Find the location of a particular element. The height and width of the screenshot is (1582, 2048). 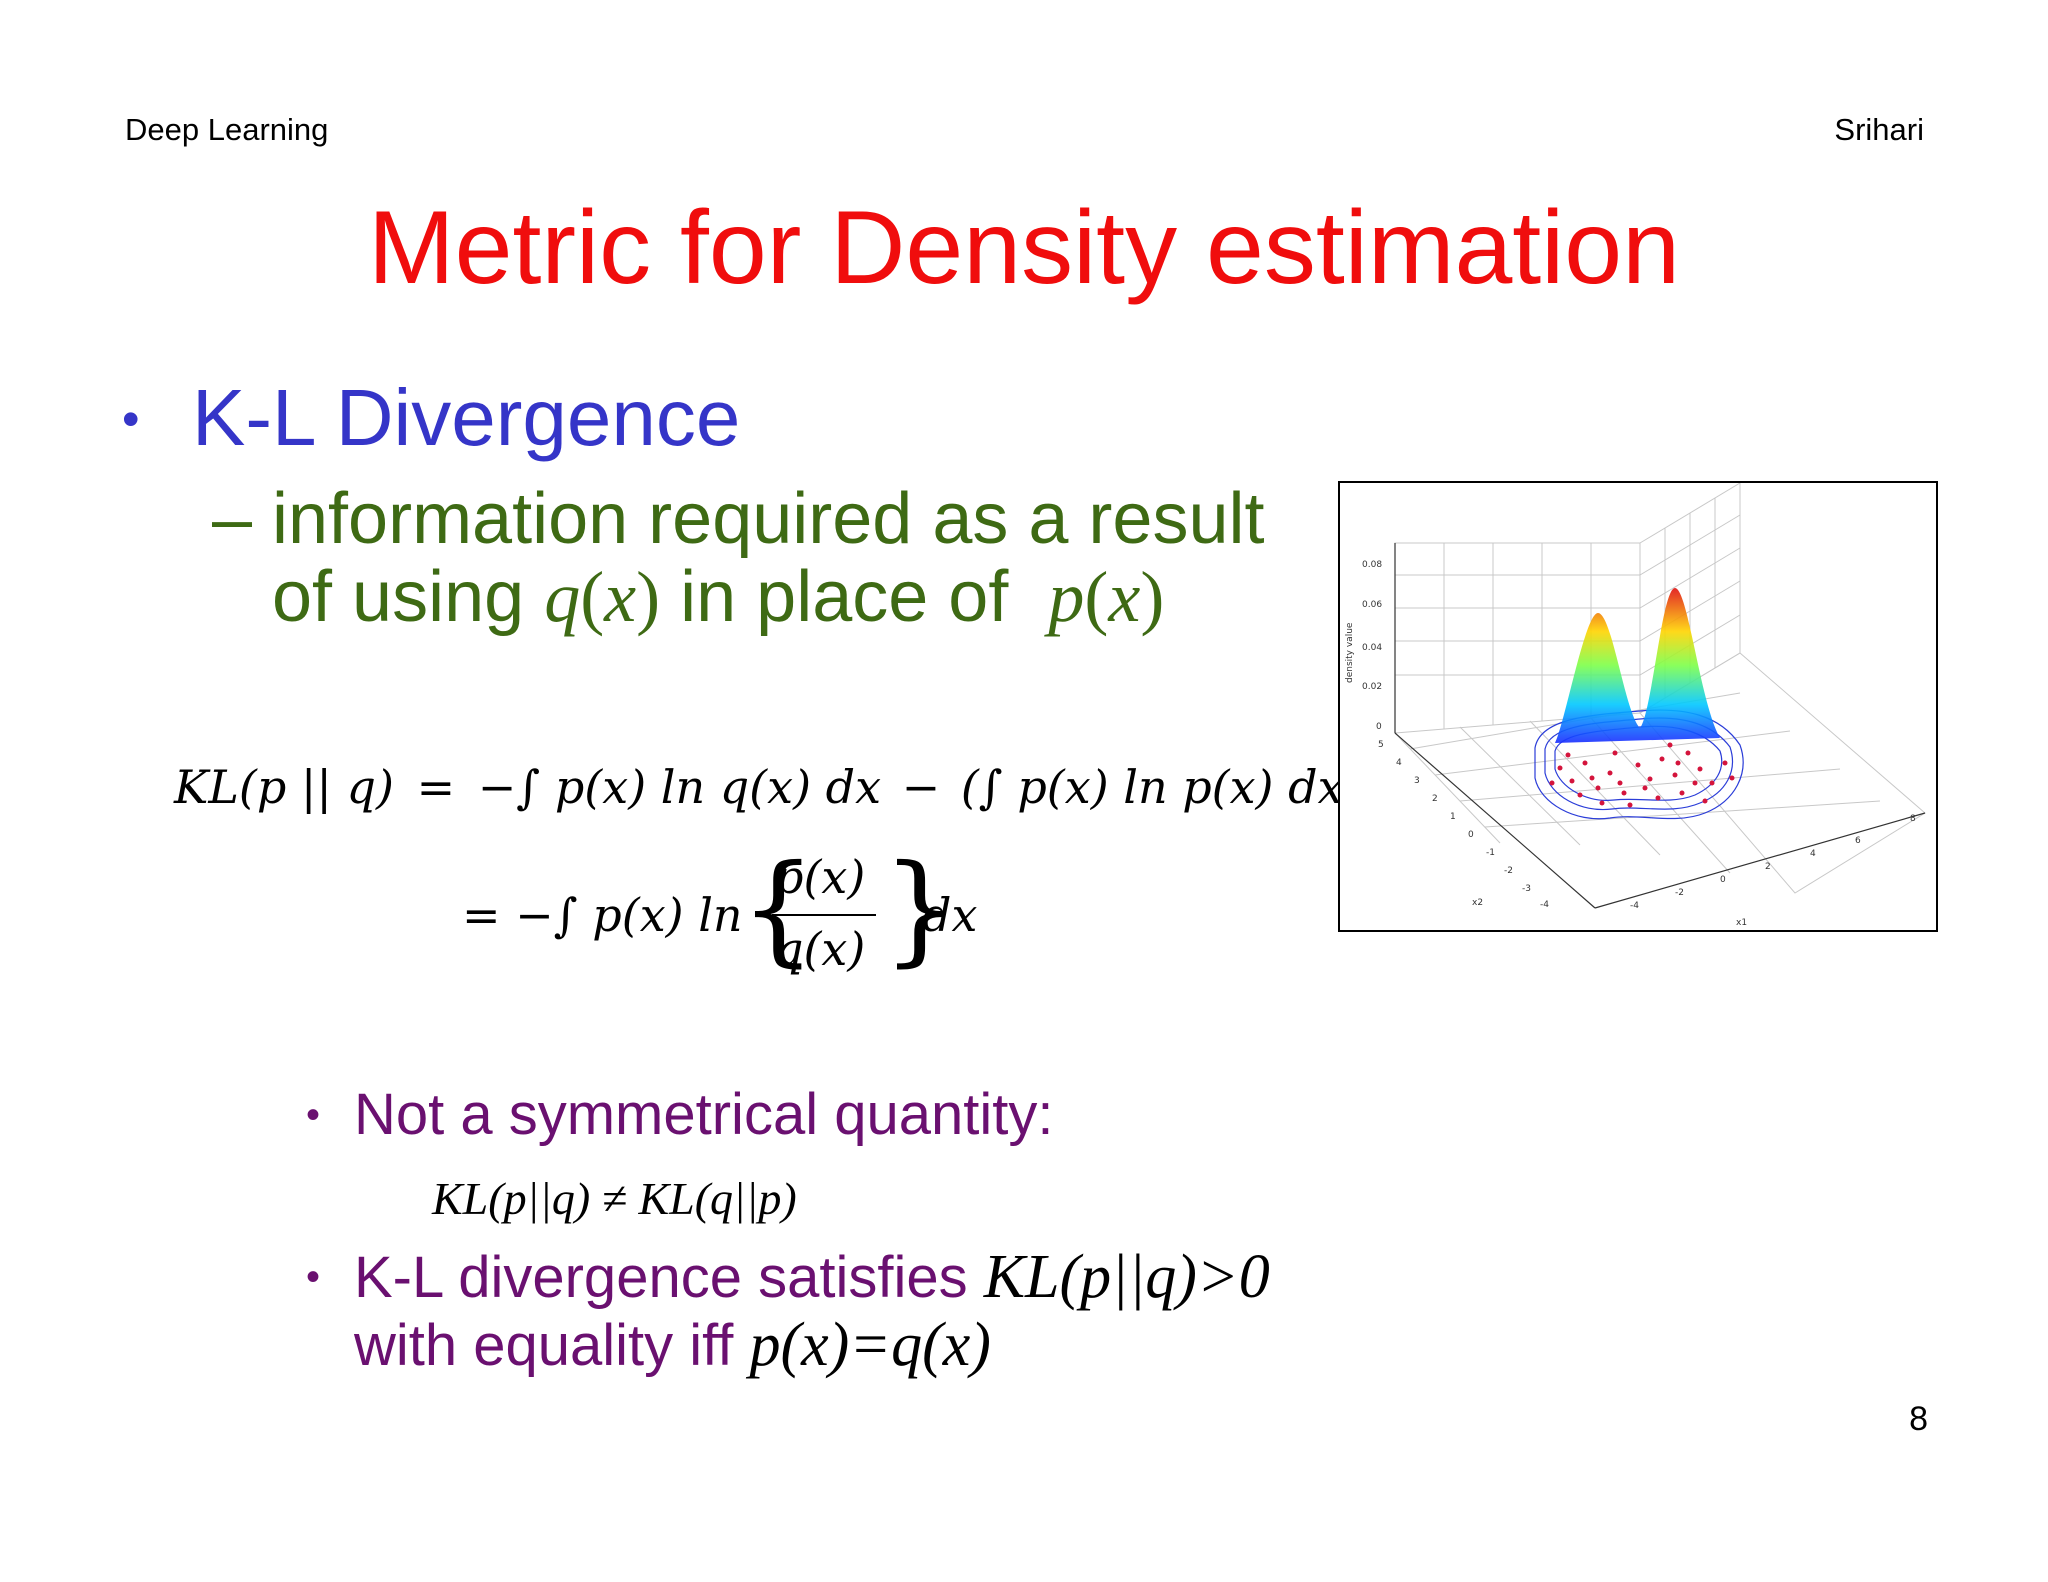

right-brace: } is located at coordinates (920, 909).